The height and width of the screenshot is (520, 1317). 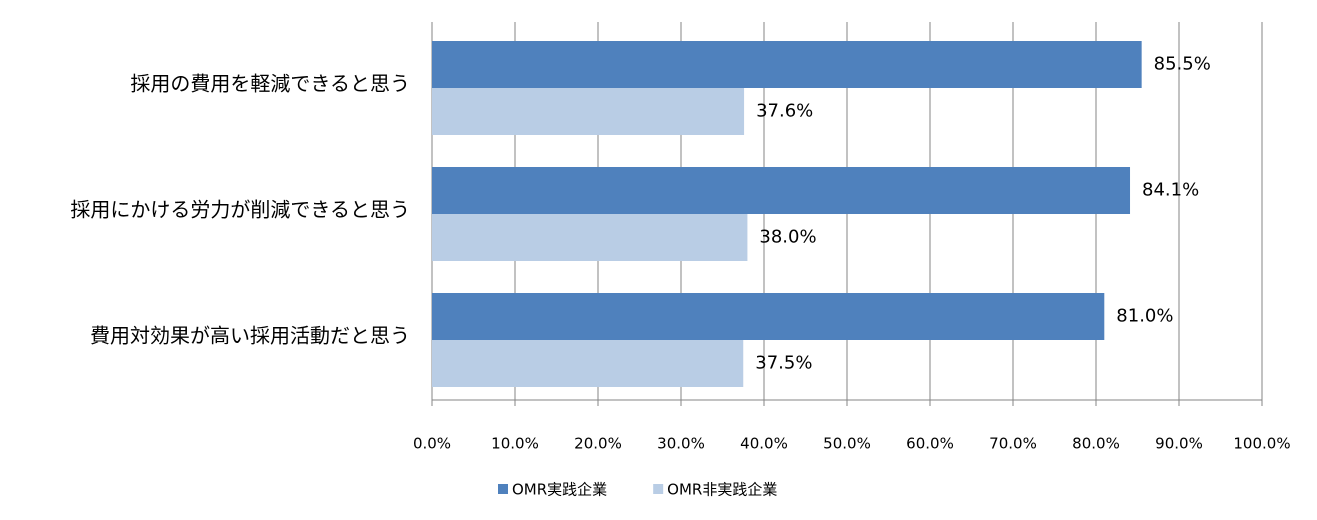 What do you see at coordinates (240, 210) in the screenshot?
I see `category-label: 採用にかける労力が削減できると思う` at bounding box center [240, 210].